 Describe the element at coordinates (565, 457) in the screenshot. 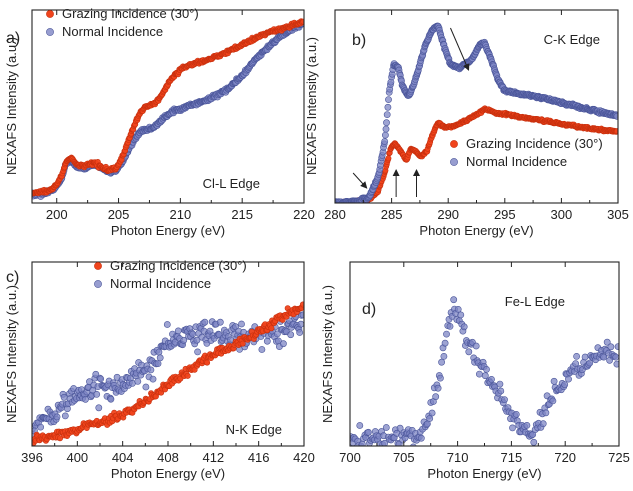

I see `x-tick-label: 720` at that location.